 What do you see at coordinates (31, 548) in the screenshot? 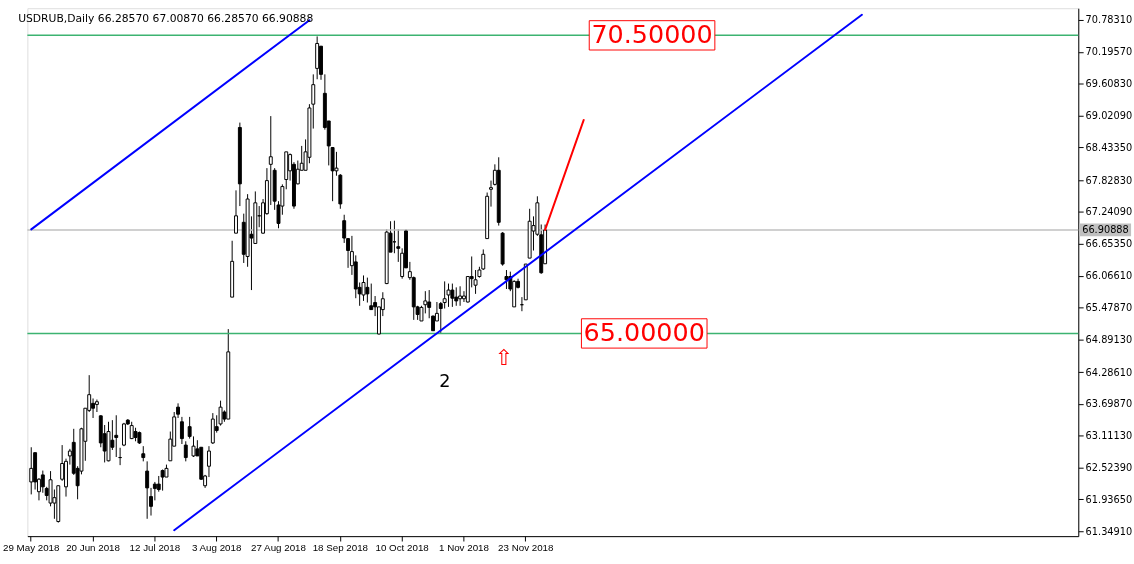
I see `x-tick-label: 29 May 2018` at bounding box center [31, 548].